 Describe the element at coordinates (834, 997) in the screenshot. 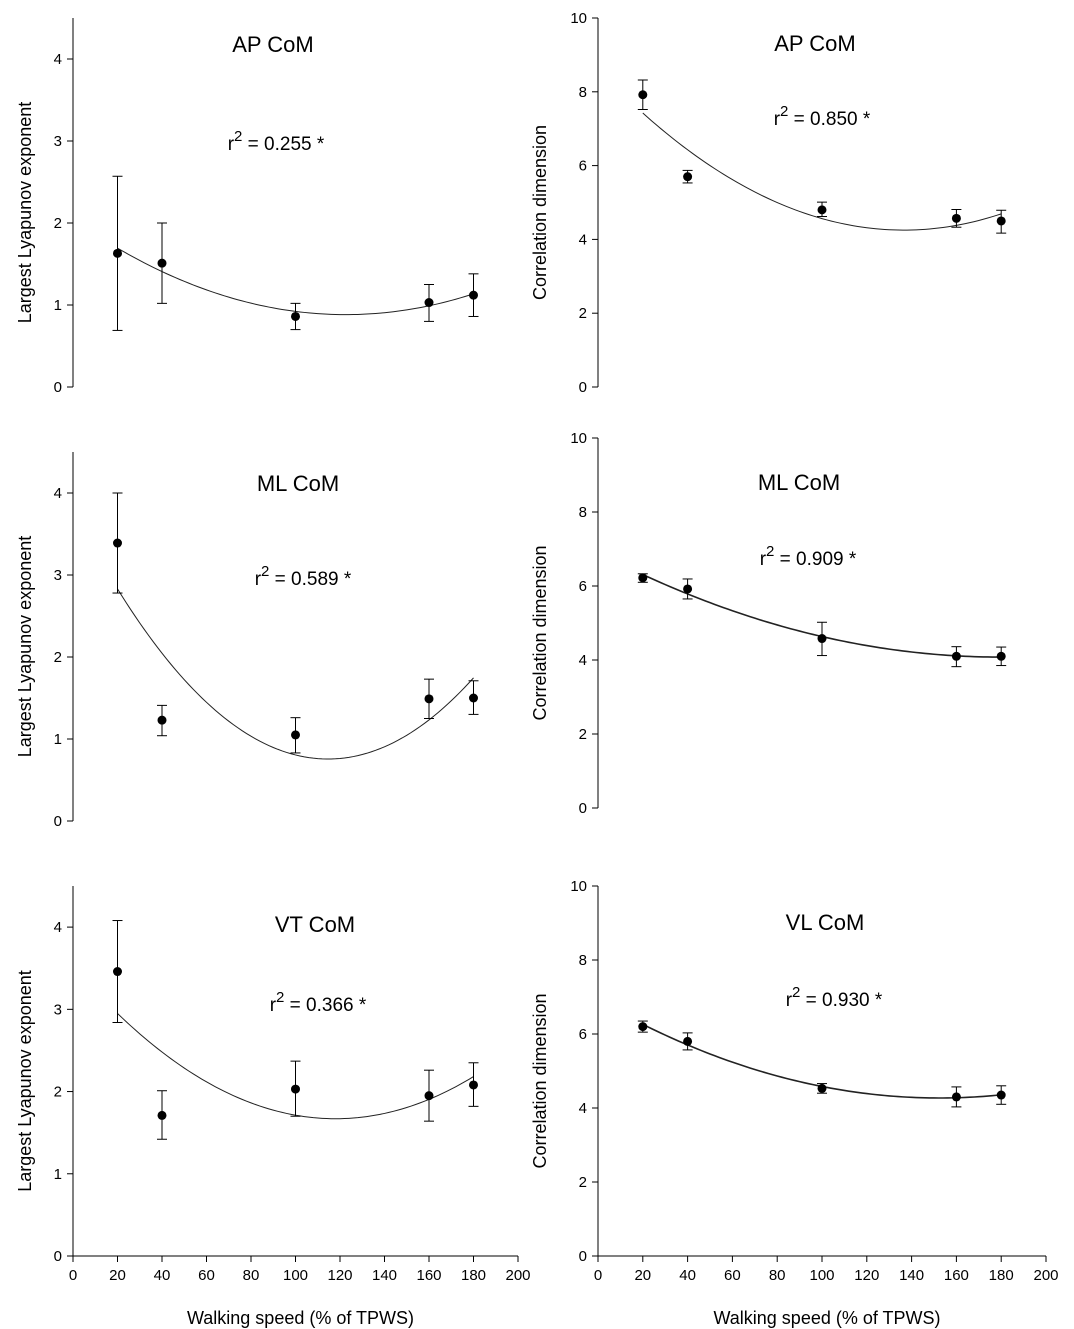

I see `r-squared-annotation: r2 = 0.930 *` at that location.